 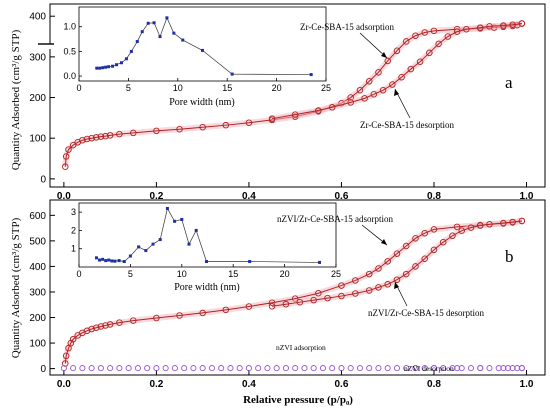 What do you see at coordinates (43, 369) in the screenshot?
I see `y-tick-label: 0` at bounding box center [43, 369].